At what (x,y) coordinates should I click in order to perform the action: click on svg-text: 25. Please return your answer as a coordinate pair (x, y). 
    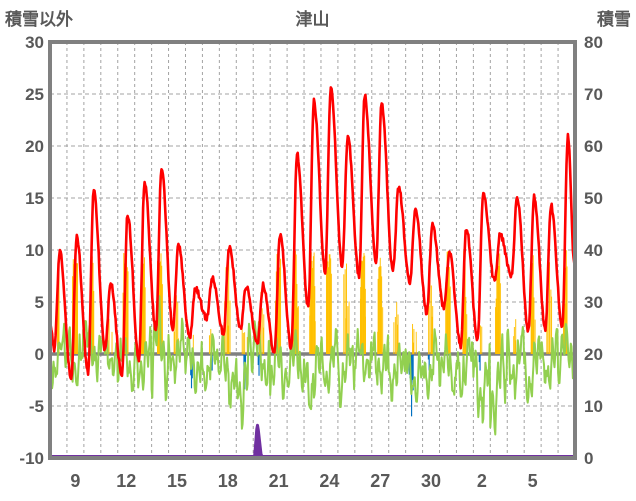
    Looking at the image, I should click on (34, 94).